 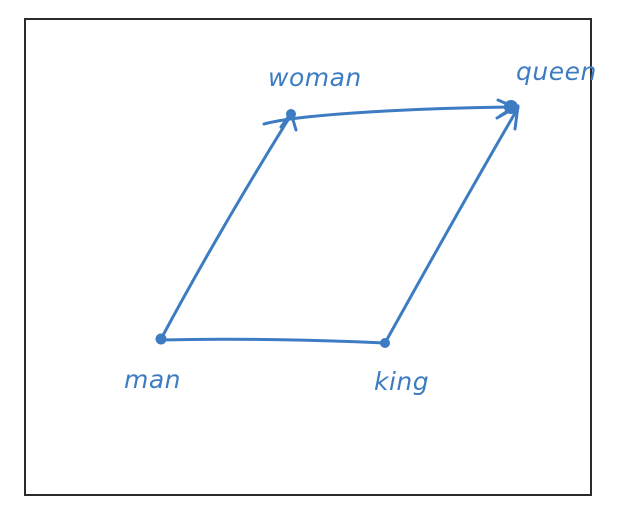 What do you see at coordinates (161, 339) in the screenshot?
I see `node-man-dot` at bounding box center [161, 339].